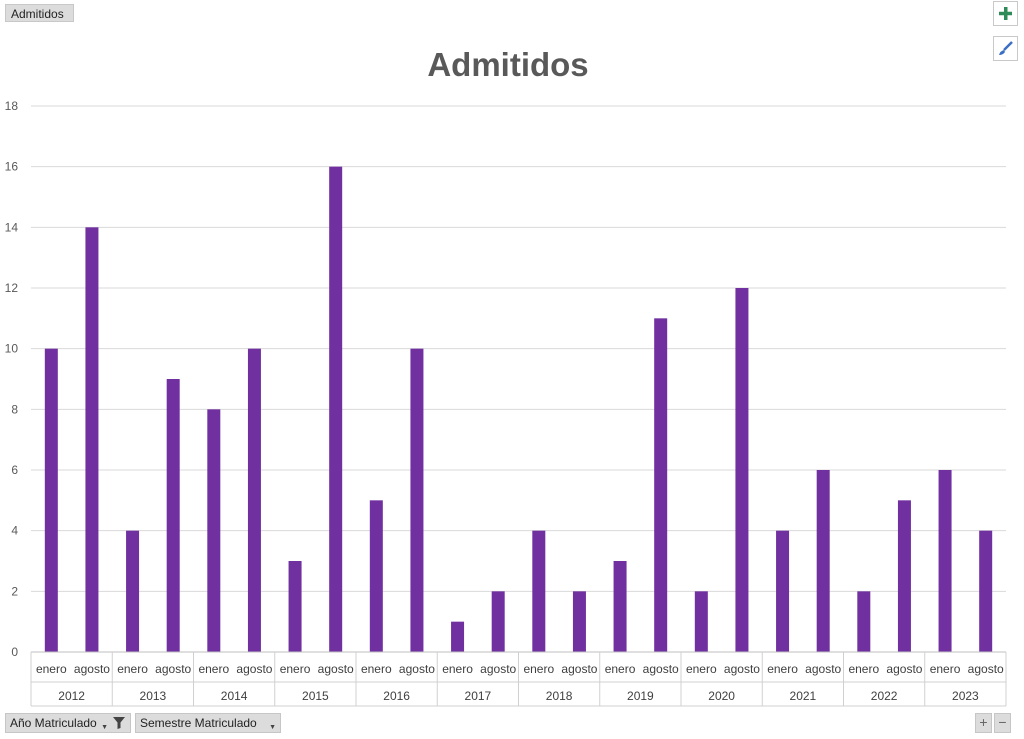  What do you see at coordinates (234, 696) in the screenshot?
I see `x-group-label: 2014` at bounding box center [234, 696].